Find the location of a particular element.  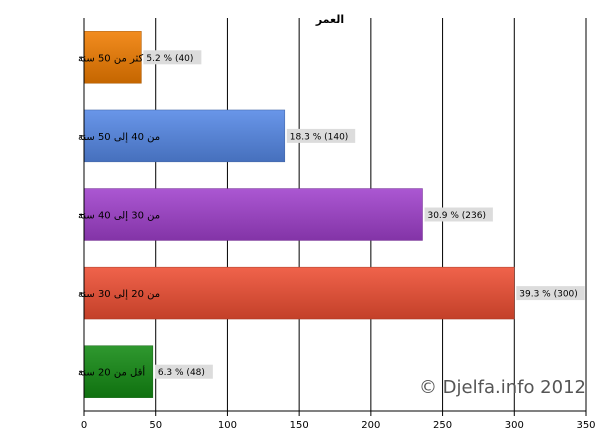

watermark: © Djelfa.info 2012 is located at coordinates (502, 387).